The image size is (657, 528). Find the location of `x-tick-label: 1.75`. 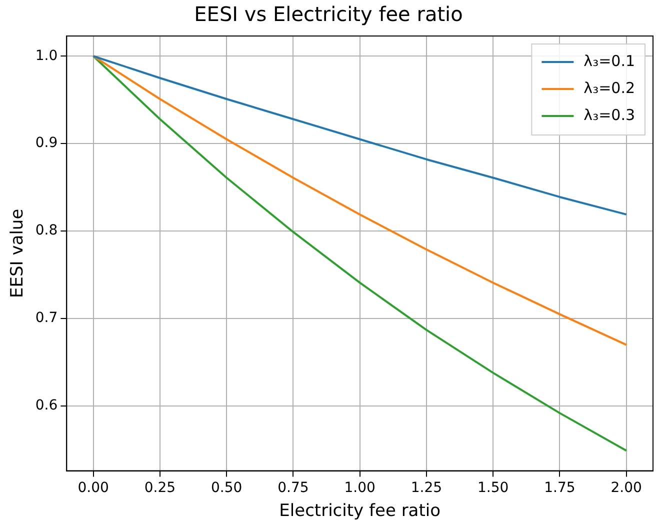

x-tick-label: 1.75 is located at coordinates (560, 488).